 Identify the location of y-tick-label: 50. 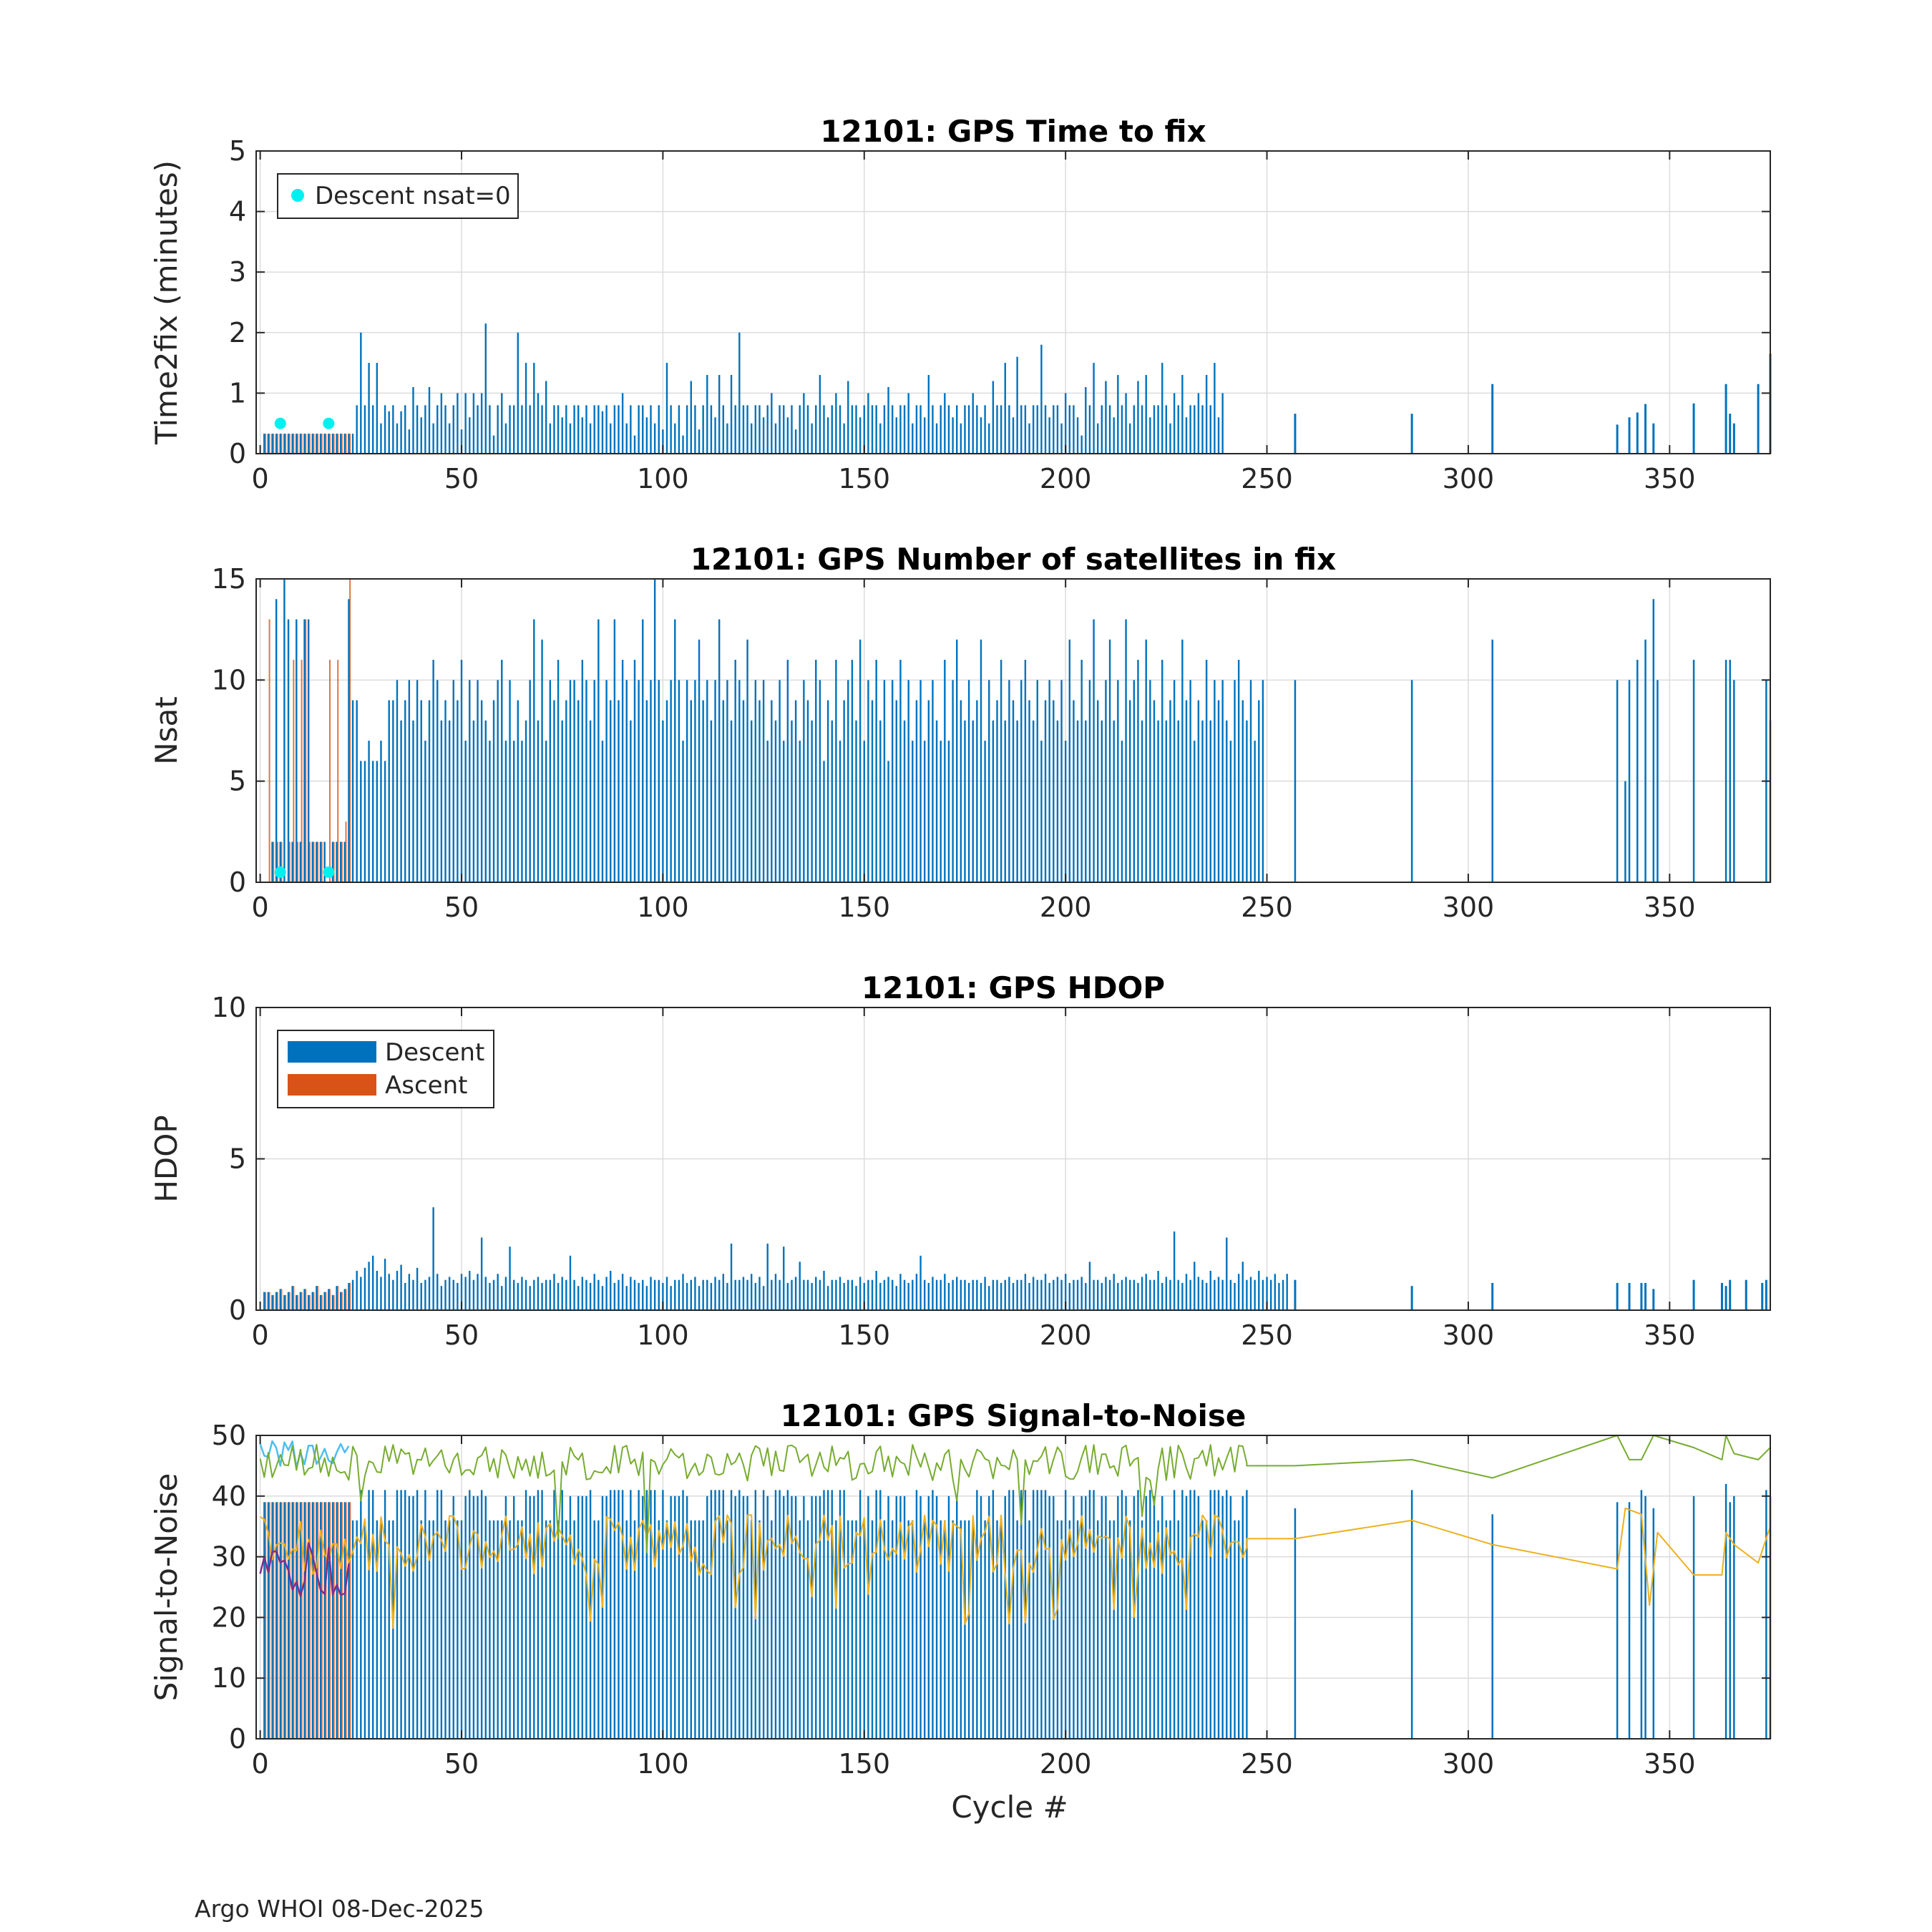
(229, 1435).